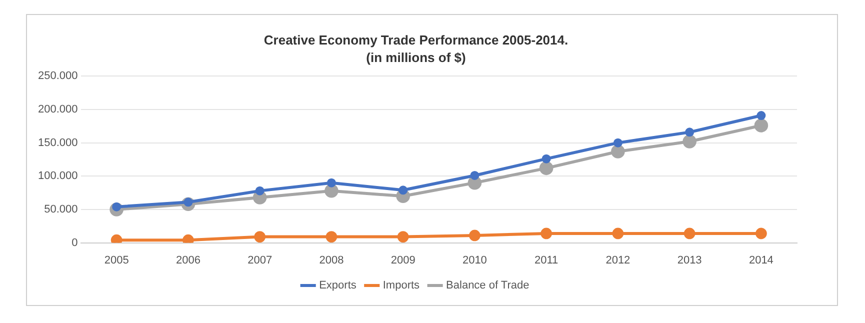 The width and height of the screenshot is (865, 323). Describe the element at coordinates (260, 260) in the screenshot. I see `x-tick-label: 2007` at that location.